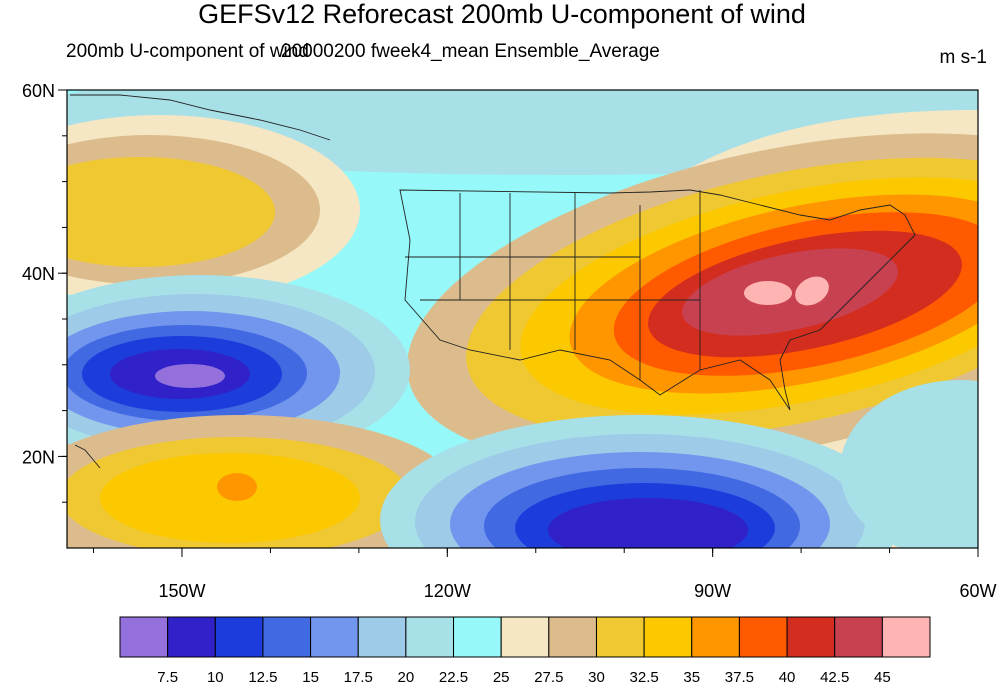 The height and width of the screenshot is (684, 1004). I want to click on forecast-subtitle: 20000200 fweek4_mean Ensemble_Average, so click(470, 51).